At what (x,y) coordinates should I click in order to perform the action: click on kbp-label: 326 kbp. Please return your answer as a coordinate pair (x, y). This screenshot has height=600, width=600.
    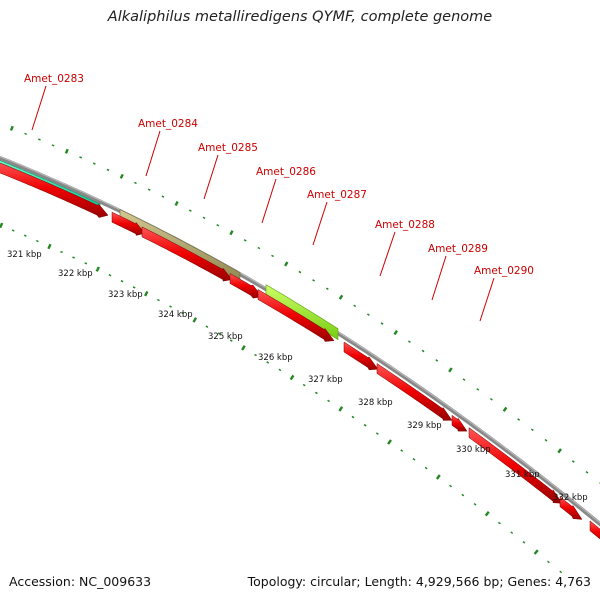
    Looking at the image, I should click on (275, 358).